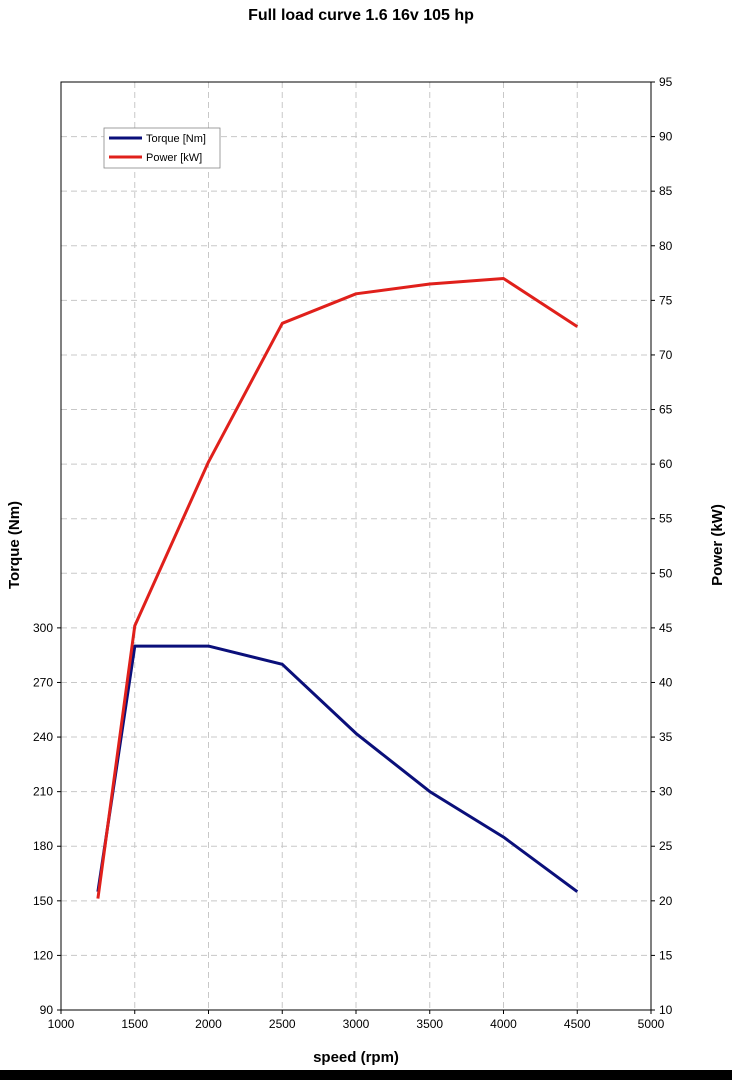 The height and width of the screenshot is (1080, 732). Describe the element at coordinates (14, 545) in the screenshot. I see `y-left-axis-title: Torque (Nm)` at that location.